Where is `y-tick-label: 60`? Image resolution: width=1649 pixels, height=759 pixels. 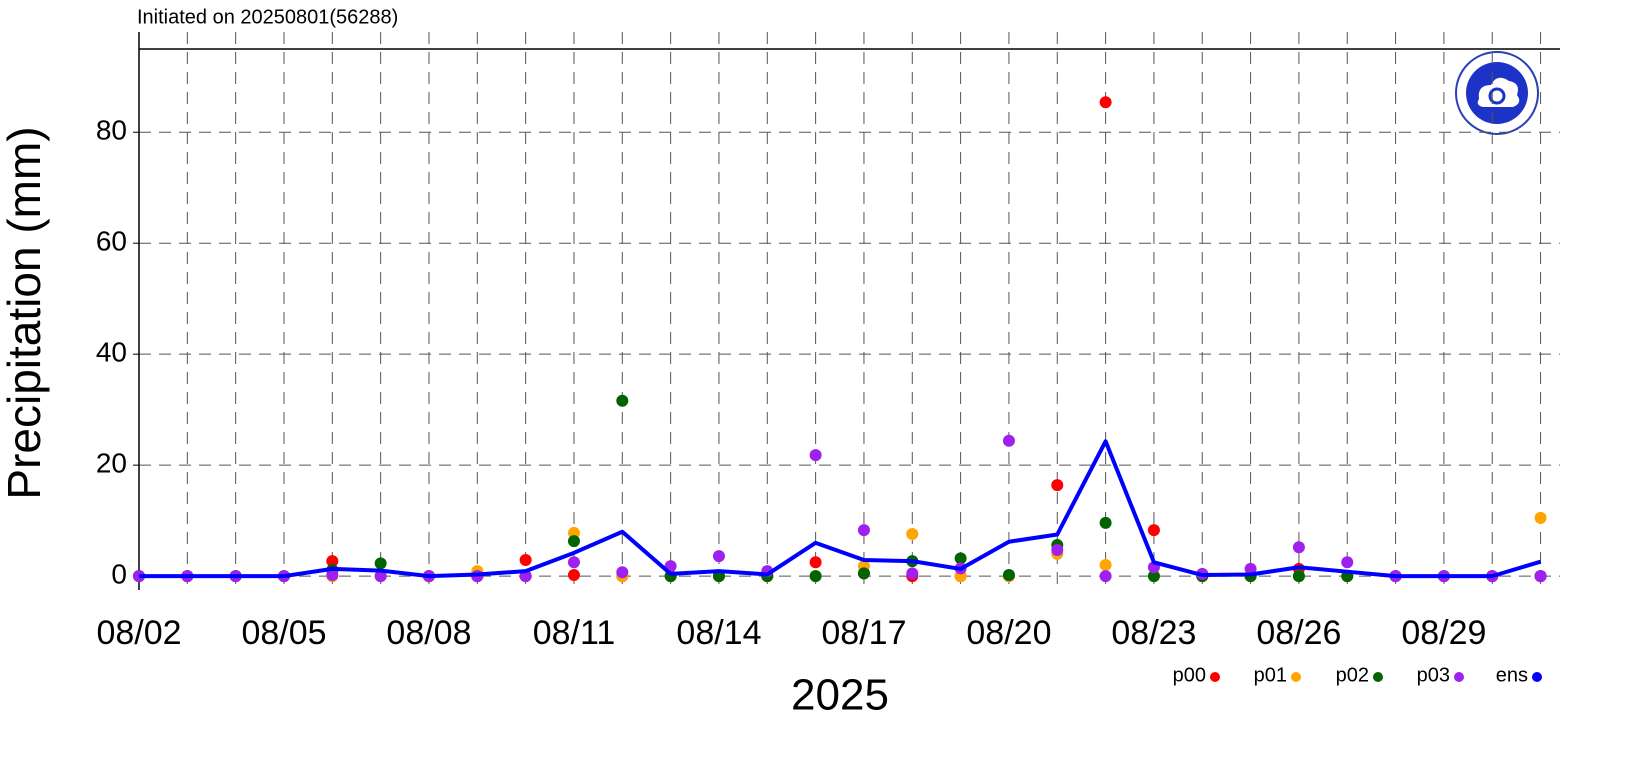 y-tick-label: 60 is located at coordinates (111, 241).